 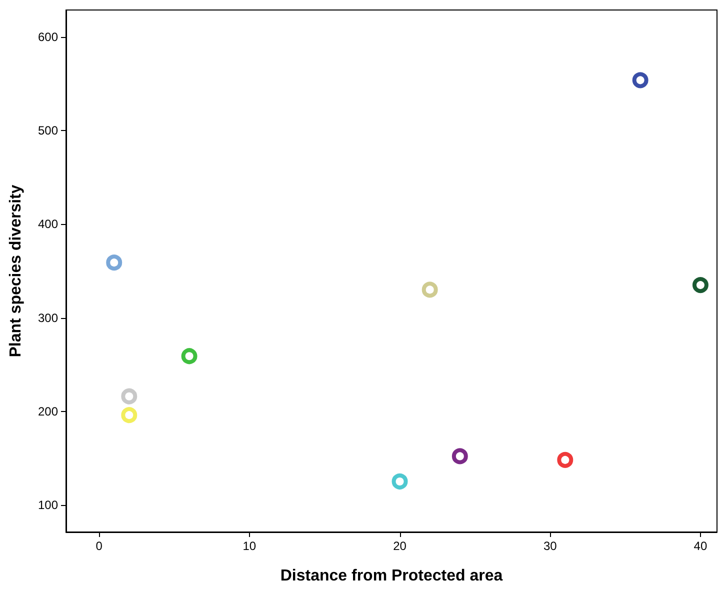 I want to click on x-tick-label: 20, so click(x=400, y=546).